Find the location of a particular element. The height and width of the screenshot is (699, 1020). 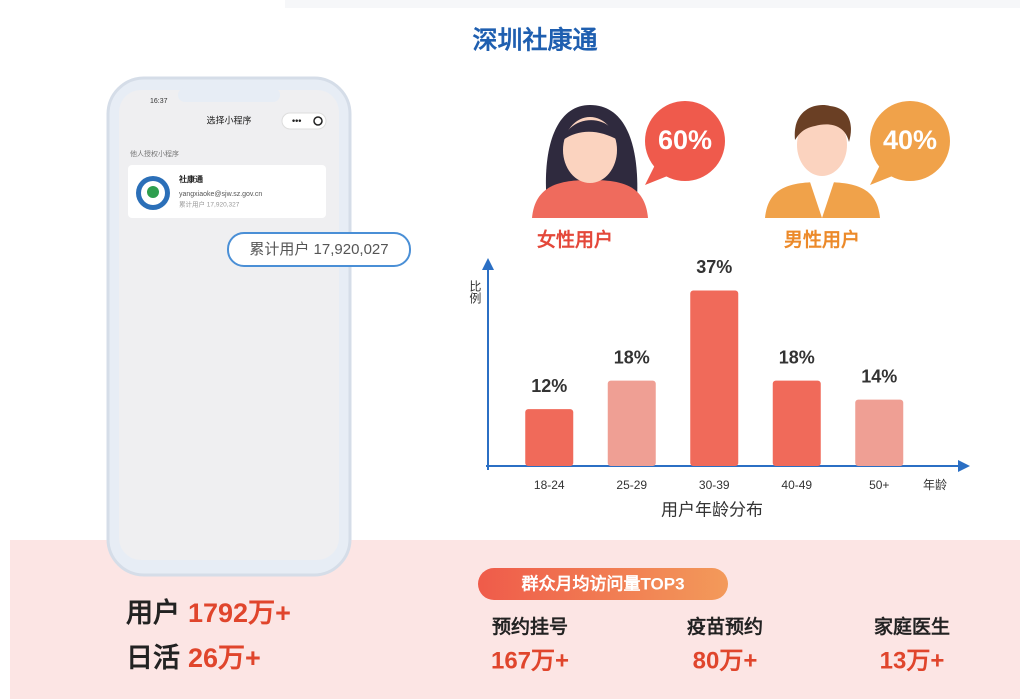

app-card is located at coordinates (227, 191).